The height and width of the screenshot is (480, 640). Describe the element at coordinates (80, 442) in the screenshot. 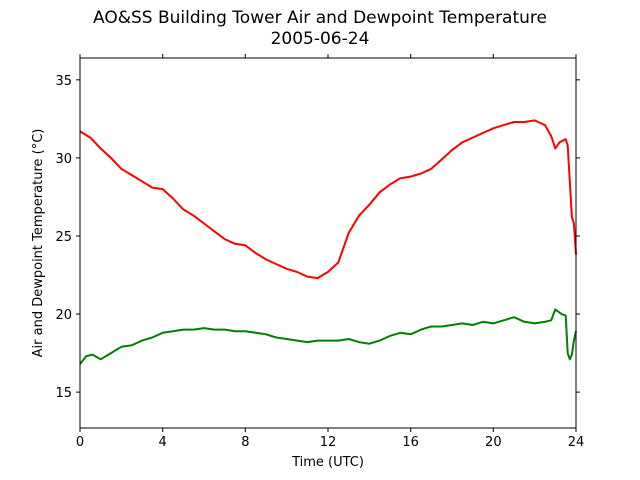

I see `x-tick-label: 0` at that location.